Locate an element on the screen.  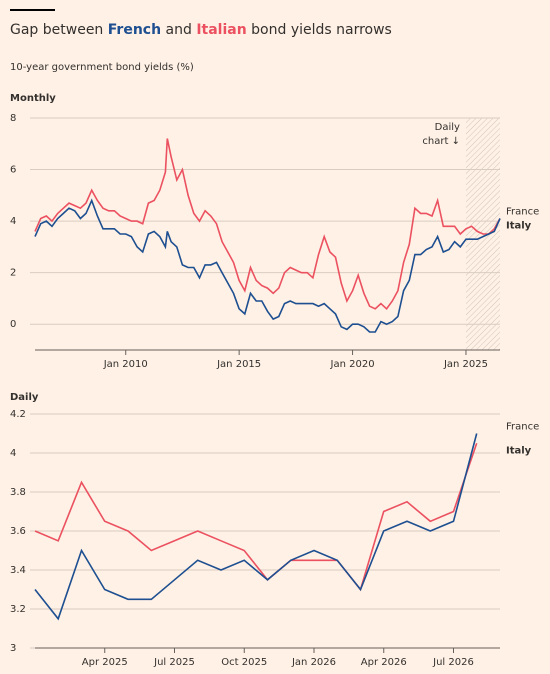
x-tick-label: Apr 2025 is located at coordinates (105, 662).